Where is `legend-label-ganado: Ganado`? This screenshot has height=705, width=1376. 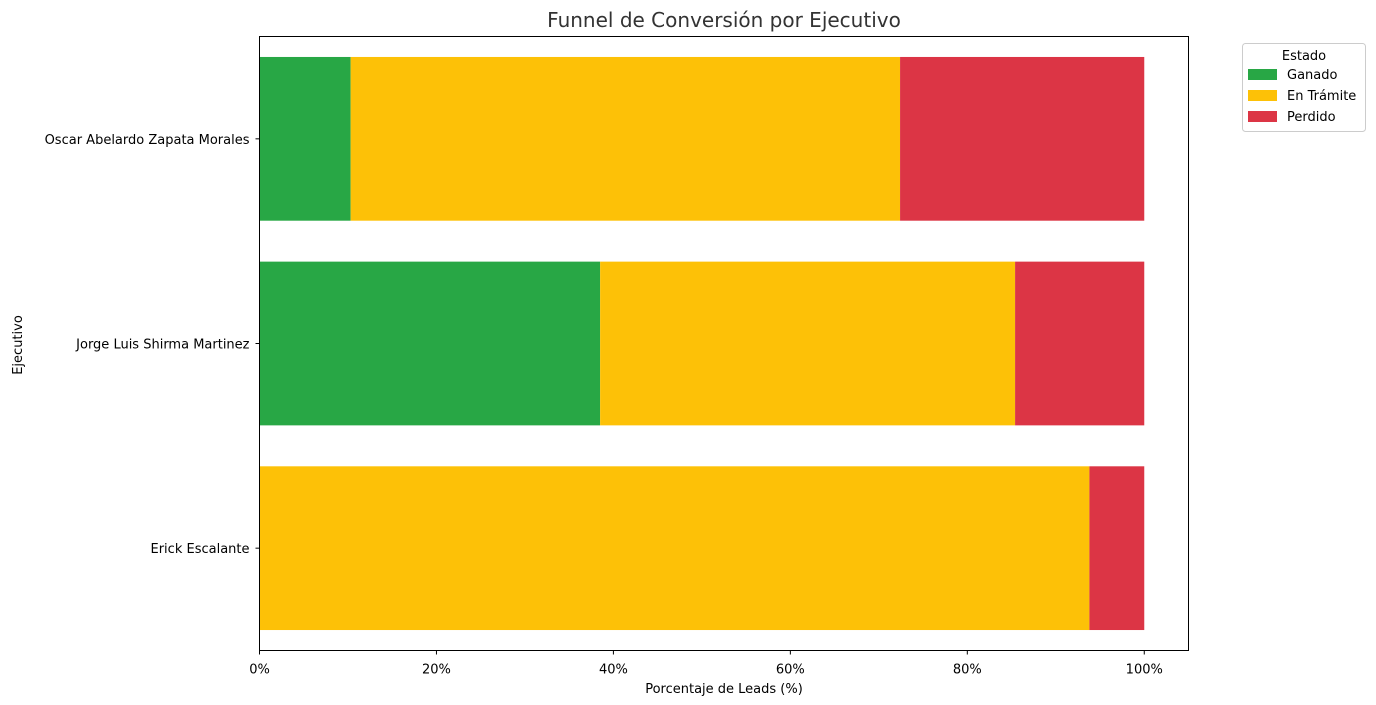 legend-label-ganado: Ganado is located at coordinates (1312, 75).